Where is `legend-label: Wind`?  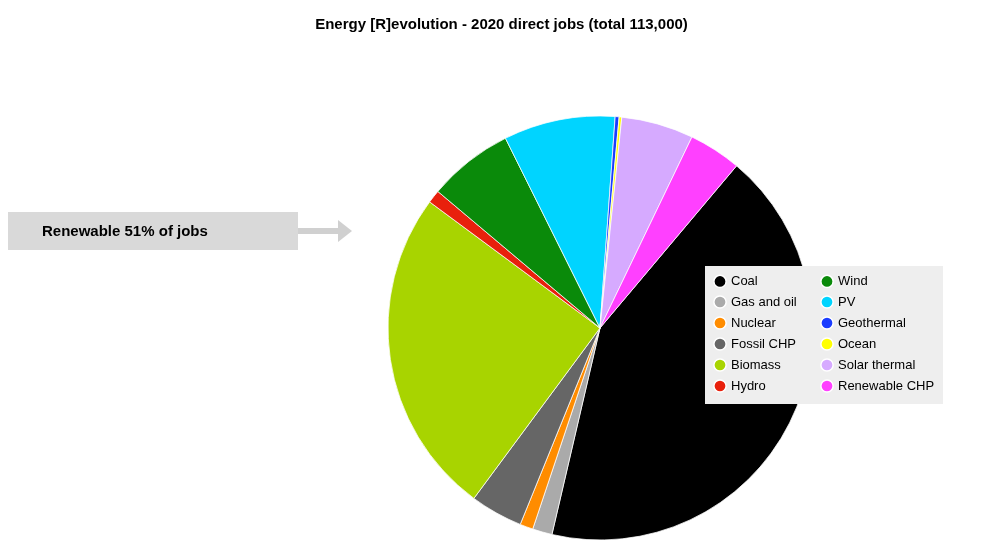
legend-label: Wind is located at coordinates (853, 281).